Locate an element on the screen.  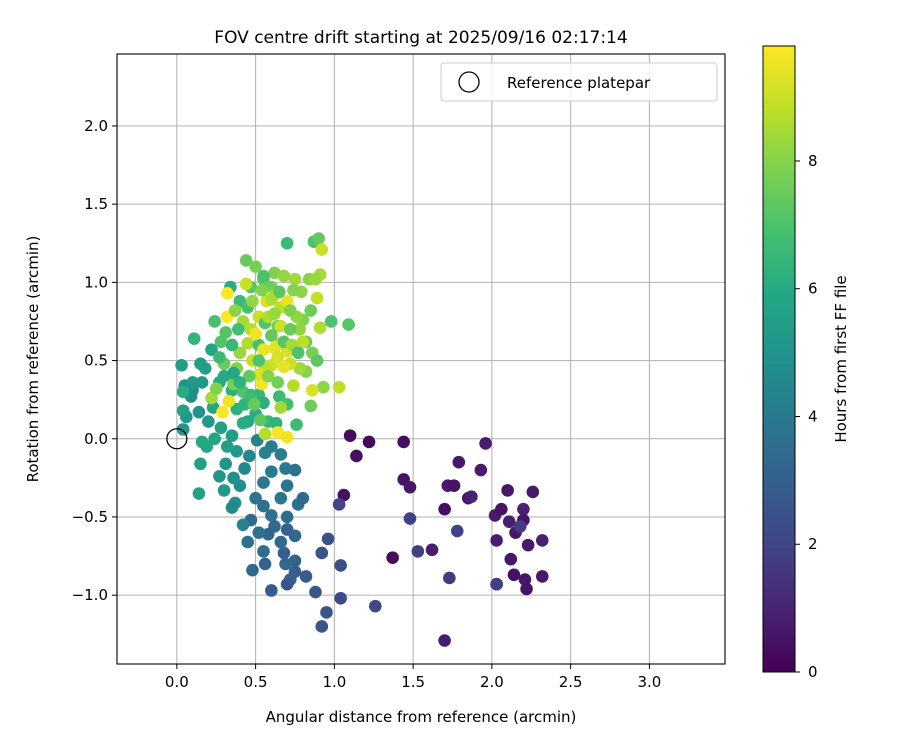
x-tick-label: 1.5 is located at coordinates (413, 682).